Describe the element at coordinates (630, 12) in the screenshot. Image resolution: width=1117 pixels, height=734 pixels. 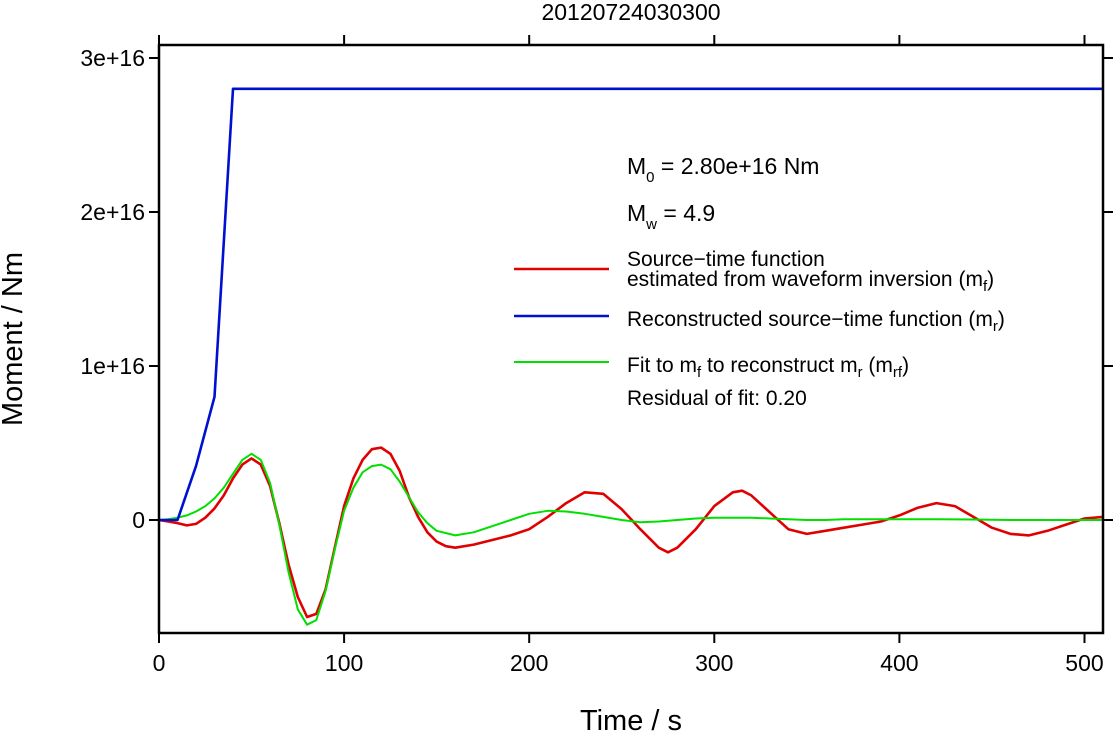
I see `chart-title: 20120724030300` at that location.